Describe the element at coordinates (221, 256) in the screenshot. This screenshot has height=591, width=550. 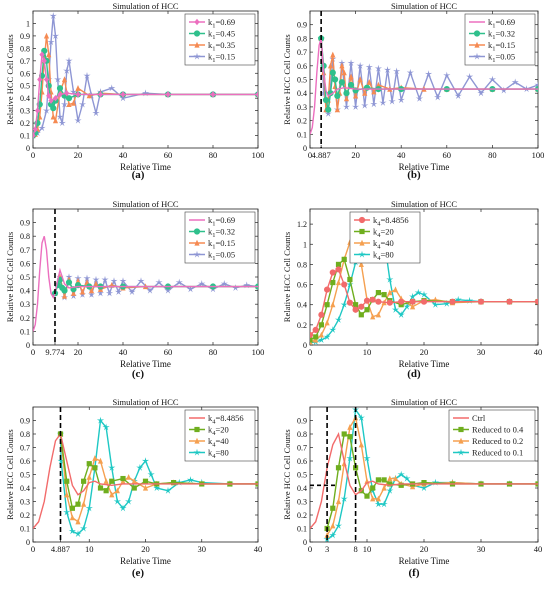
I see `legend-label: k1=0.05` at that location.